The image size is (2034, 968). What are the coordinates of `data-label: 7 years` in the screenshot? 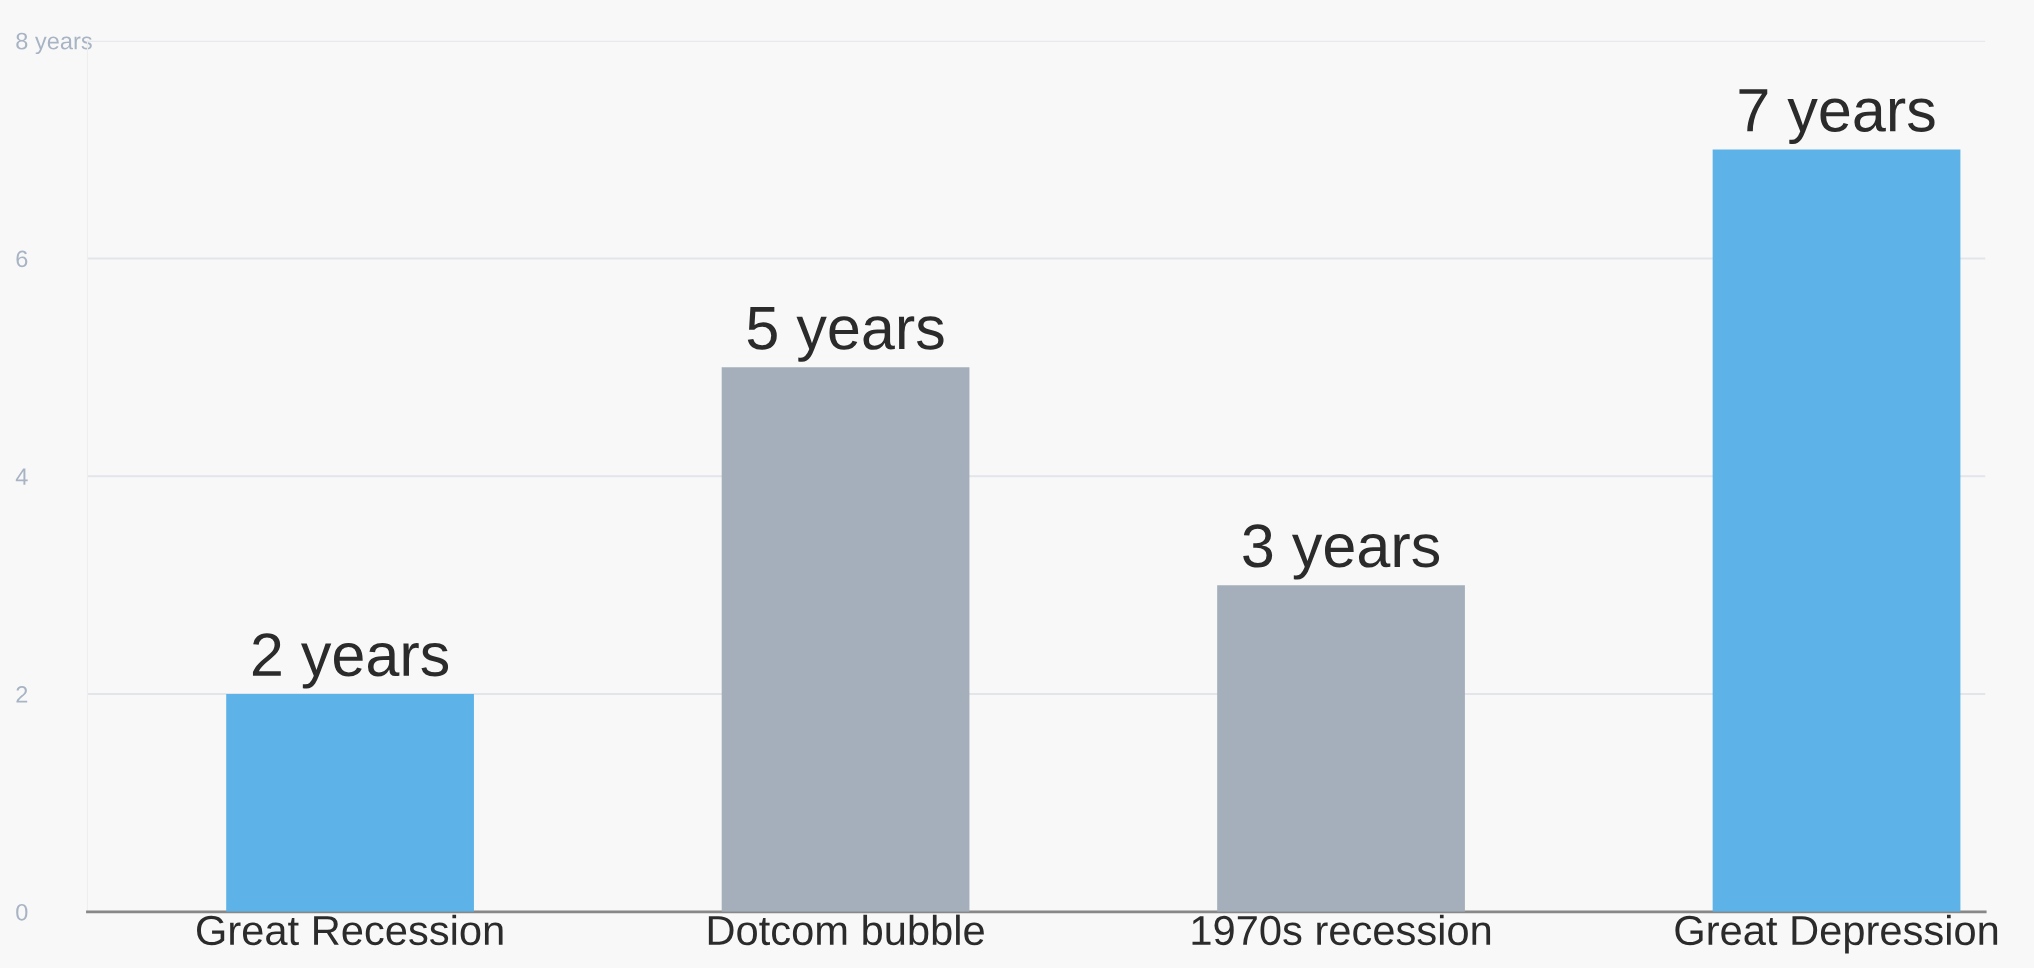 It's located at (1837, 116).